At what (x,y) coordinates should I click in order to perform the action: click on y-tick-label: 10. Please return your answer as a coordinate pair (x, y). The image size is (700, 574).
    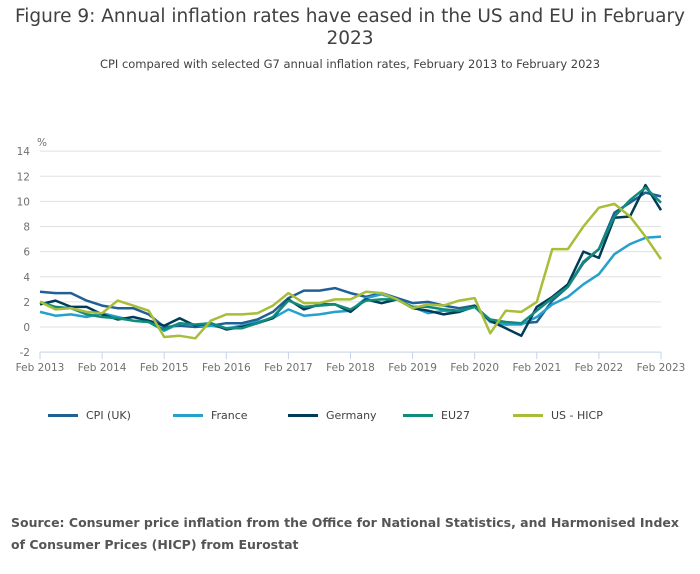
    Looking at the image, I should click on (23, 202).